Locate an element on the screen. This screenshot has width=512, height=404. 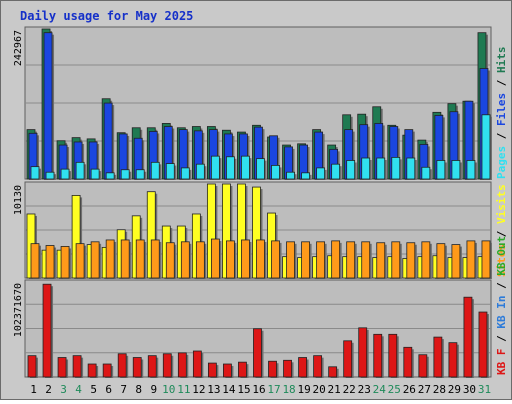
day-label: 16 is located at coordinates (258, 389).